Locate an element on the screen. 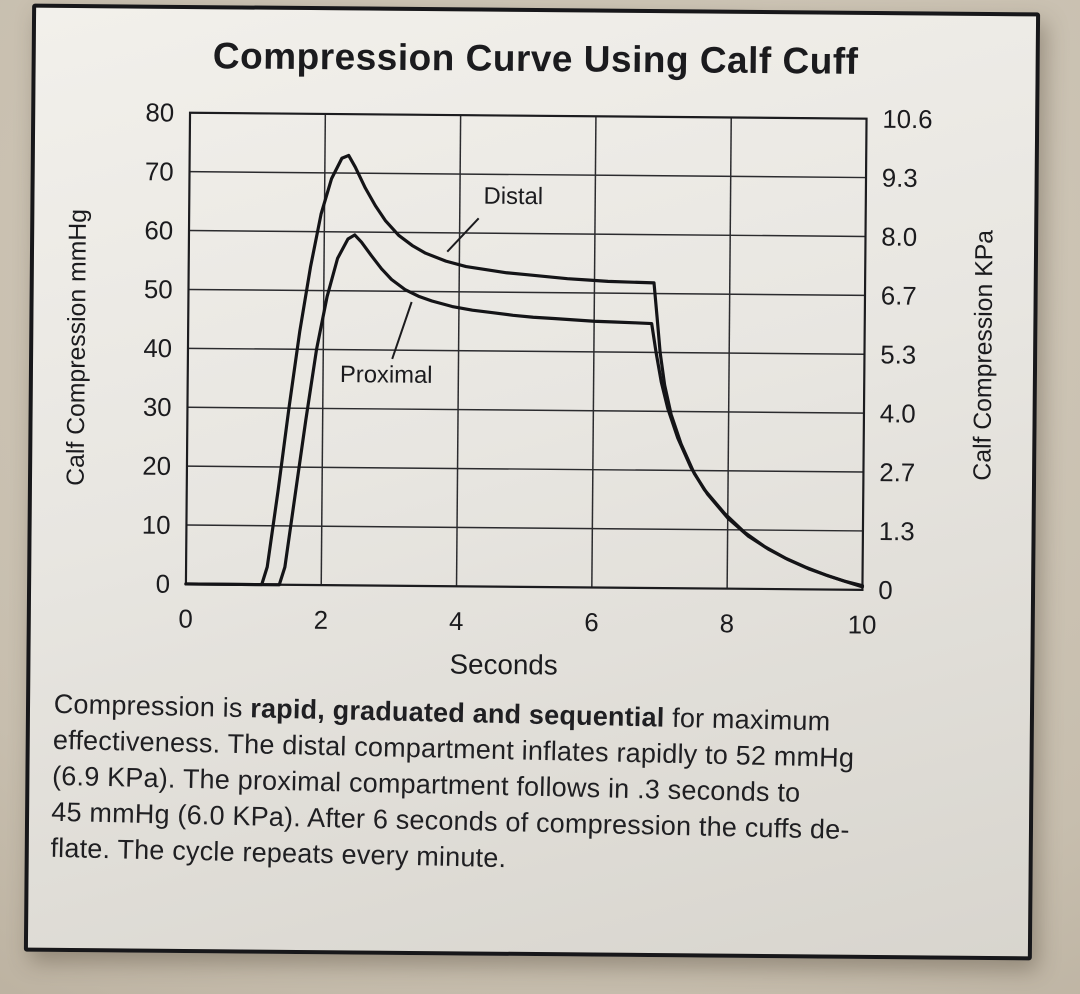  y-tick-mmhg: 50 is located at coordinates (158, 290).